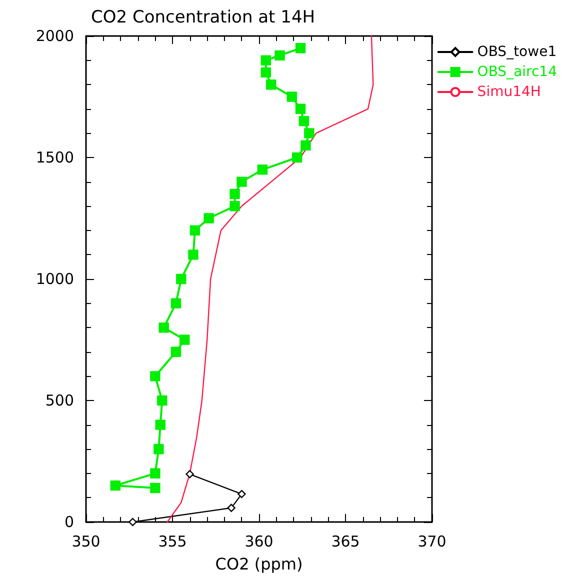 This screenshot has width=566, height=586. Describe the element at coordinates (509, 92) in the screenshot. I see `legend-label: Simu14H` at that location.